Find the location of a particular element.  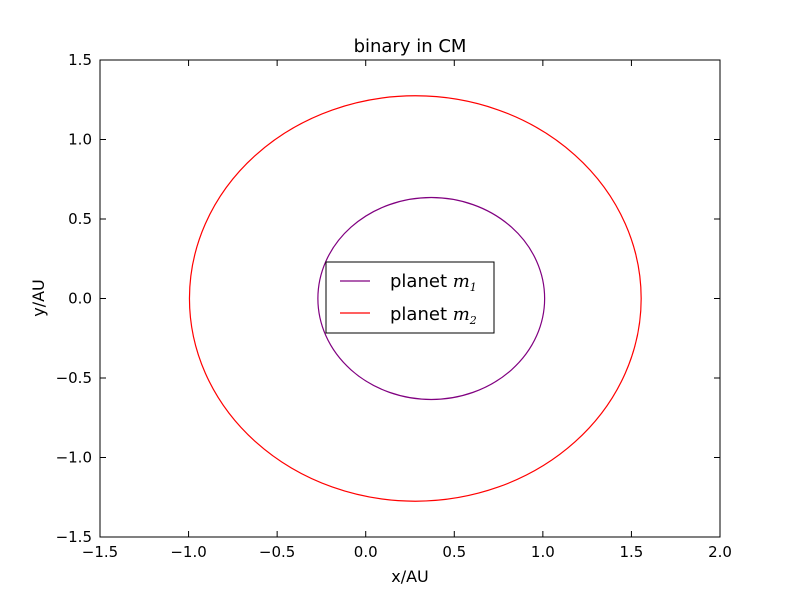

y-tick-label: −0.5 is located at coordinates (74, 378).